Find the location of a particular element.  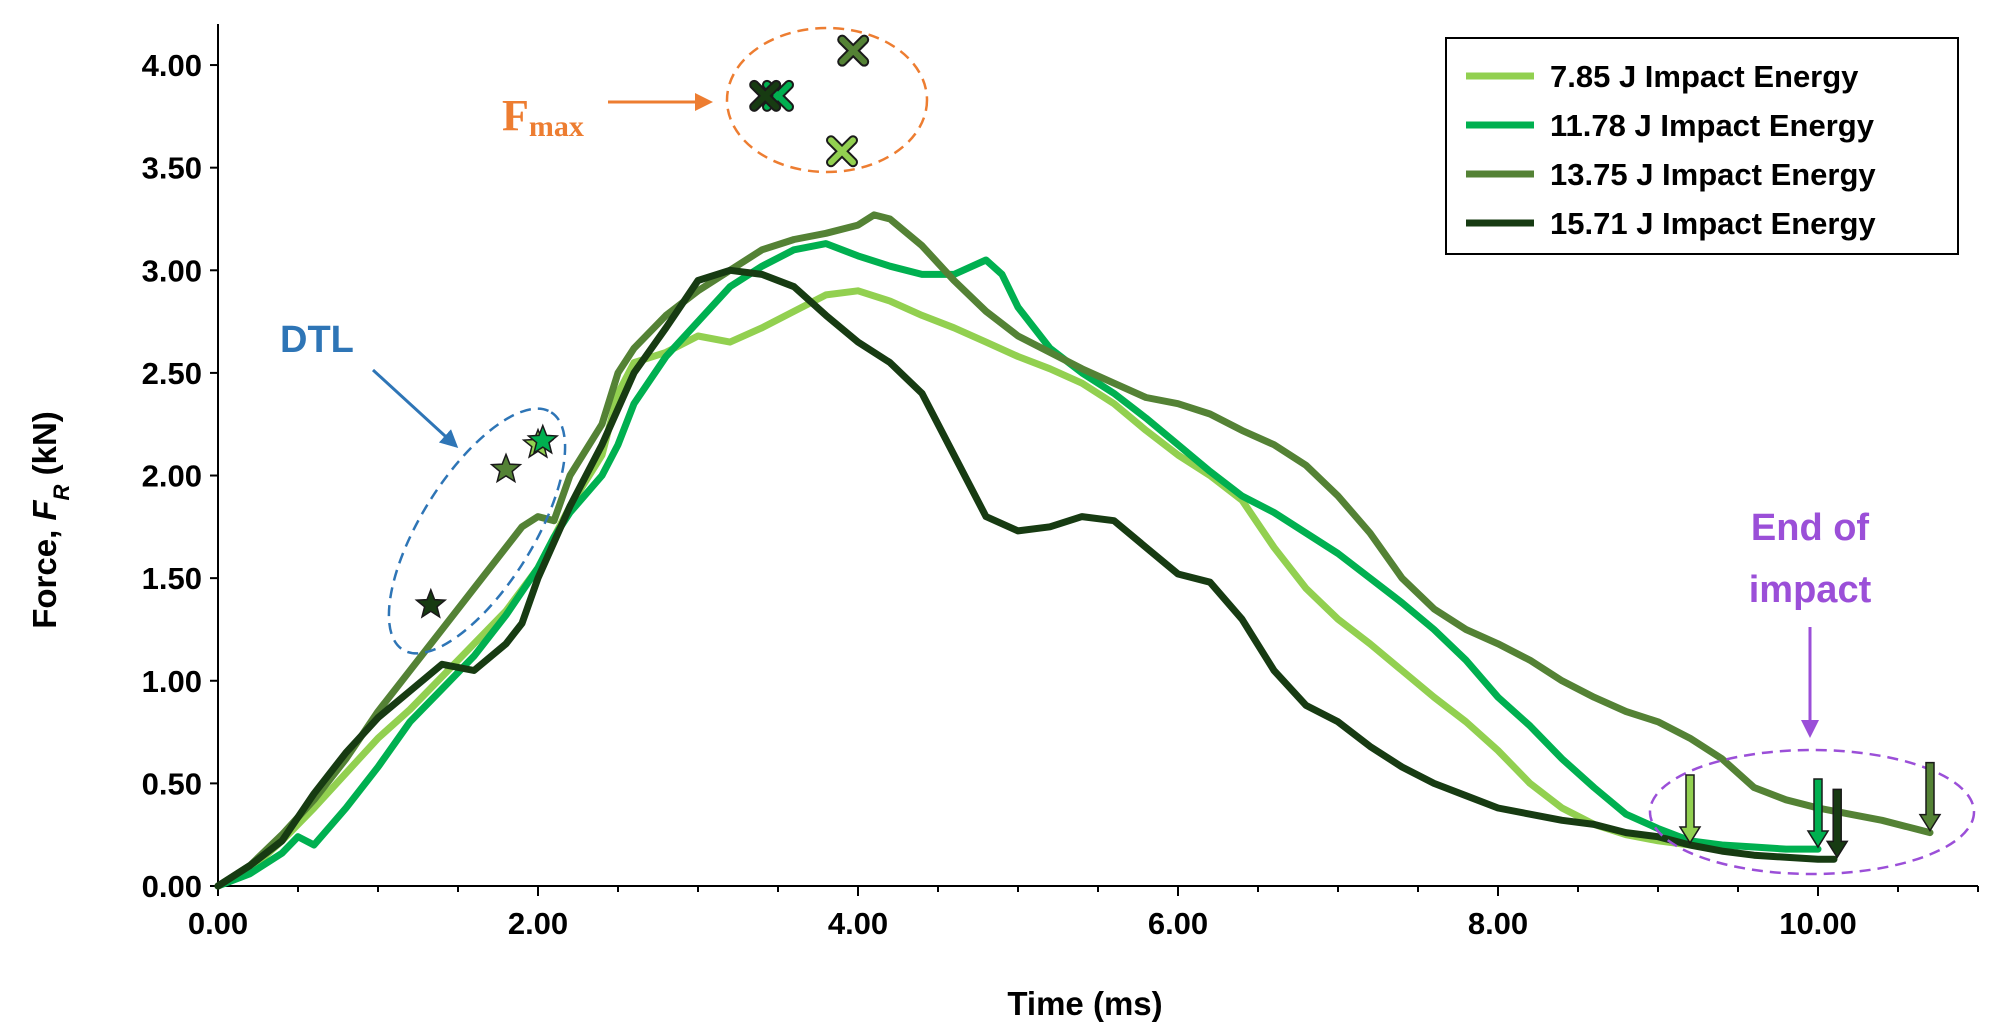

x-tick-label: 0.00 is located at coordinates (218, 923).